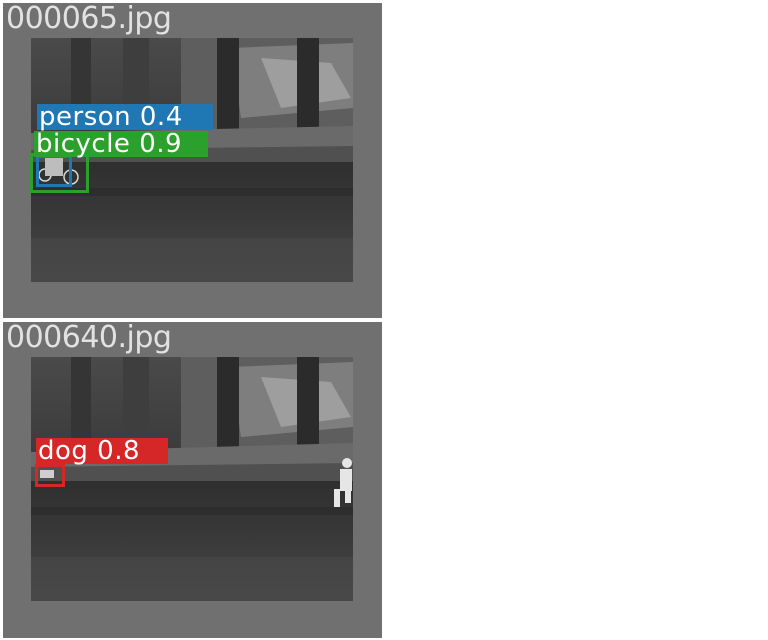 The height and width of the screenshot is (640, 768). What do you see at coordinates (121, 144) in the screenshot?
I see `bicycle-detection-label: bicycle 0.9` at bounding box center [121, 144].